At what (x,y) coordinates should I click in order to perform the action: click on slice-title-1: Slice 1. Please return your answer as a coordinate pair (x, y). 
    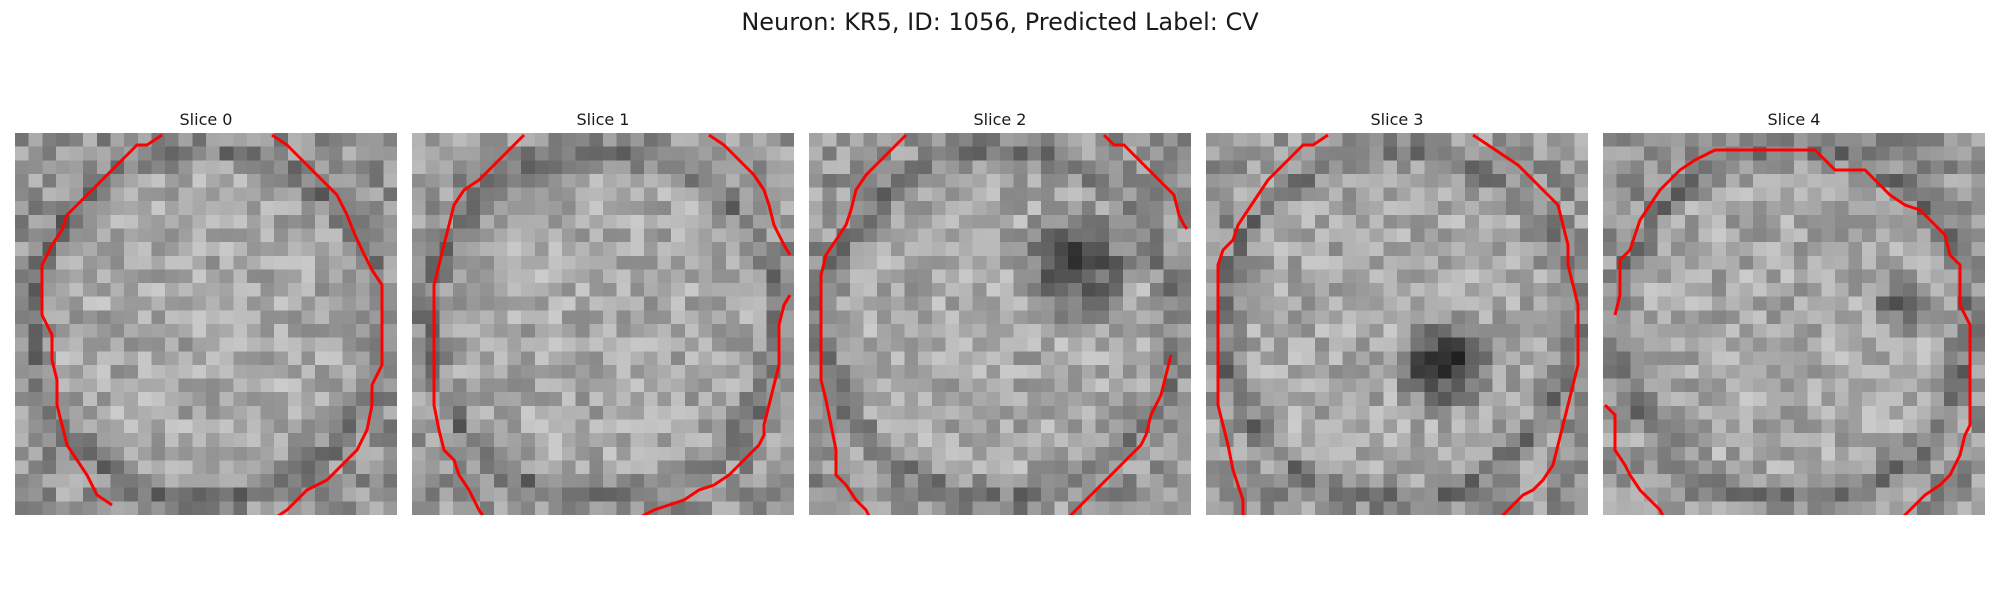
    Looking at the image, I should click on (603, 119).